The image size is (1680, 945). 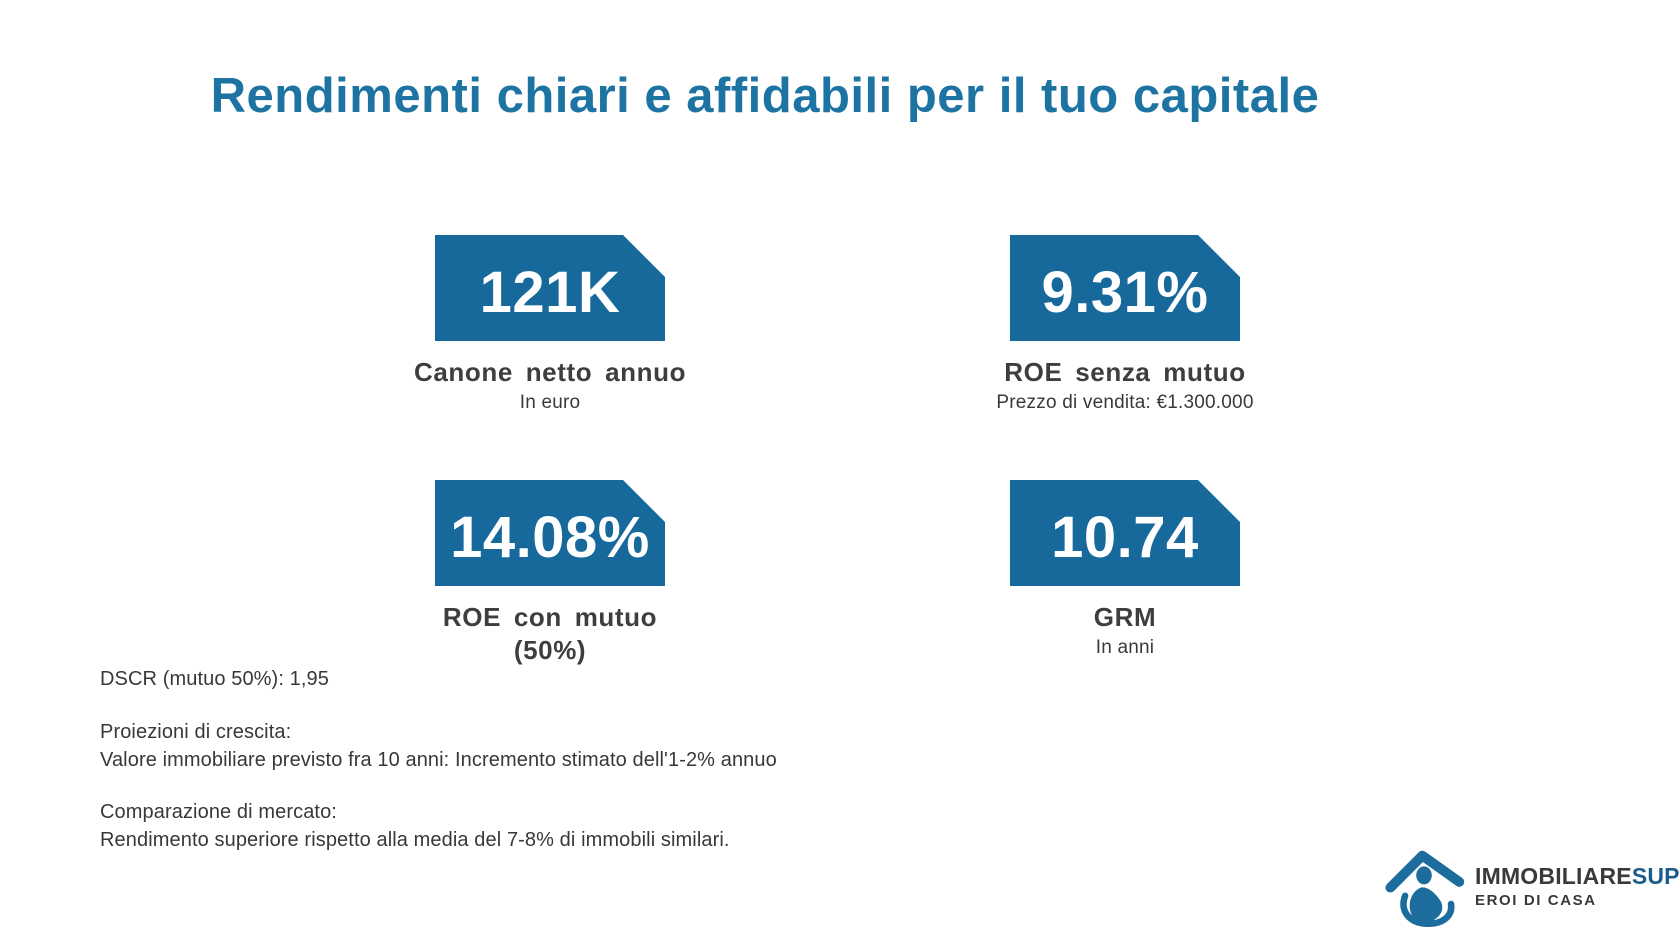 I want to click on stat-value: 121K, so click(x=550, y=292).